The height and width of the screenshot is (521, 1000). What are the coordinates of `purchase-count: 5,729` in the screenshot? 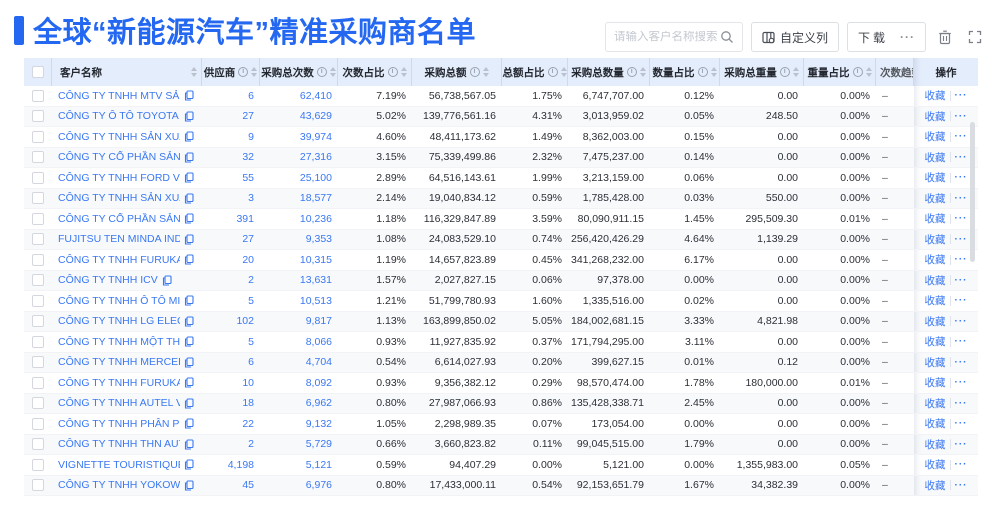 It's located at (318, 444).